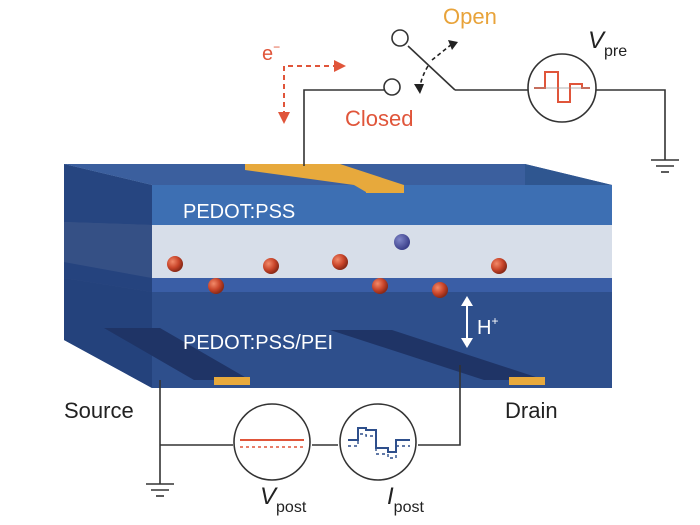 This screenshot has width=700, height=525. I want to click on drain-label: Drain, so click(531, 410).